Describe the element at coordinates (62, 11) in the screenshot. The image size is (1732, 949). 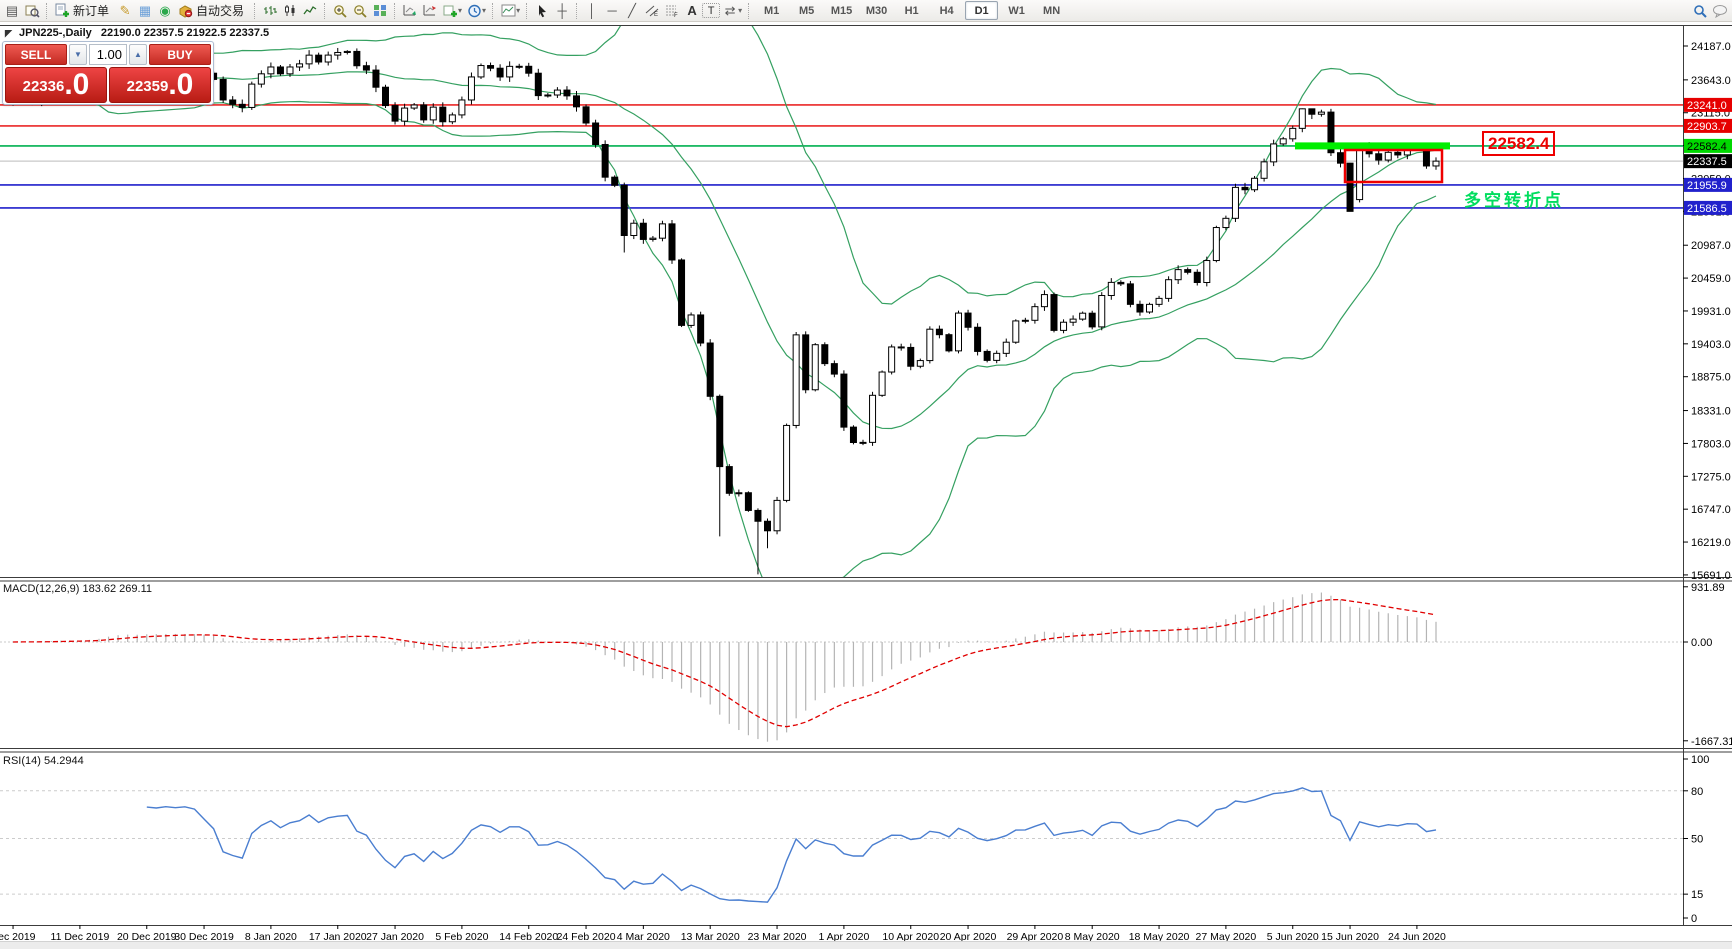
I see `new-order-icon` at that location.